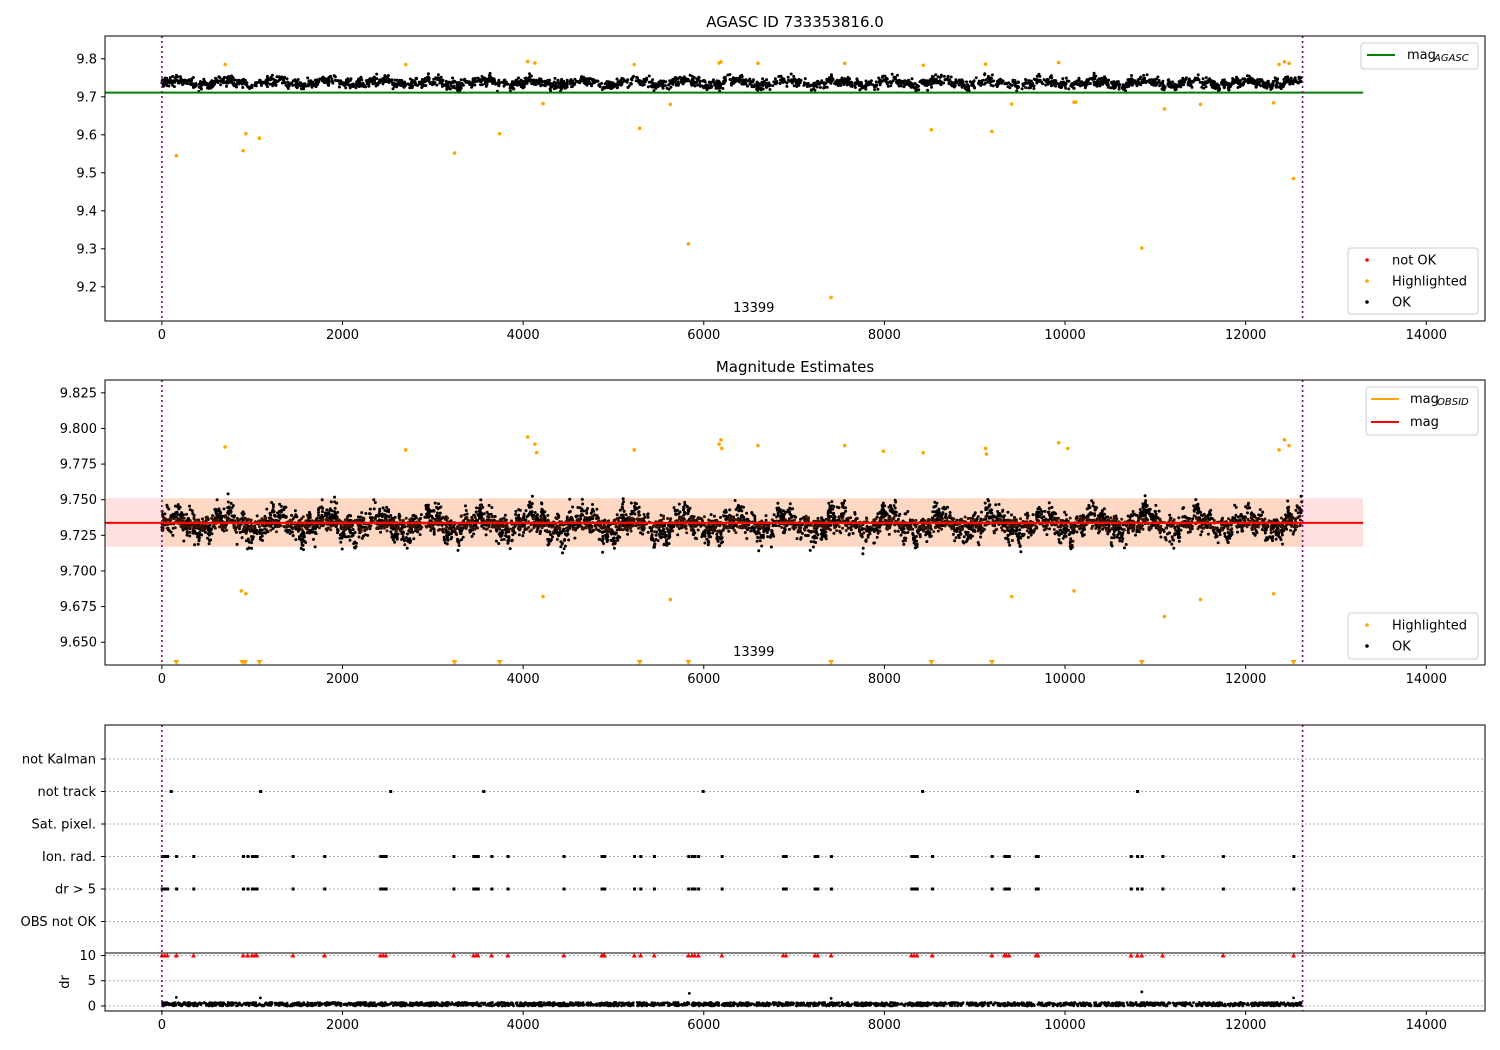 This screenshot has width=1500, height=1050. What do you see at coordinates (1064, 335) in the screenshot?
I see `panel1-xtick-label: 10000` at bounding box center [1064, 335].